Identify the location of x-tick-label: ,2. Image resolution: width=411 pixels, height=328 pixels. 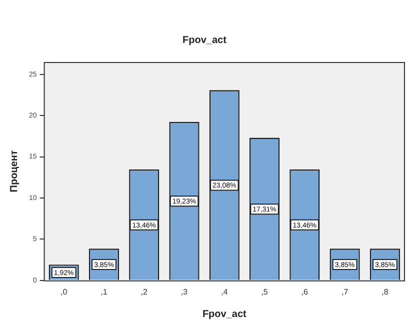
(144, 291).